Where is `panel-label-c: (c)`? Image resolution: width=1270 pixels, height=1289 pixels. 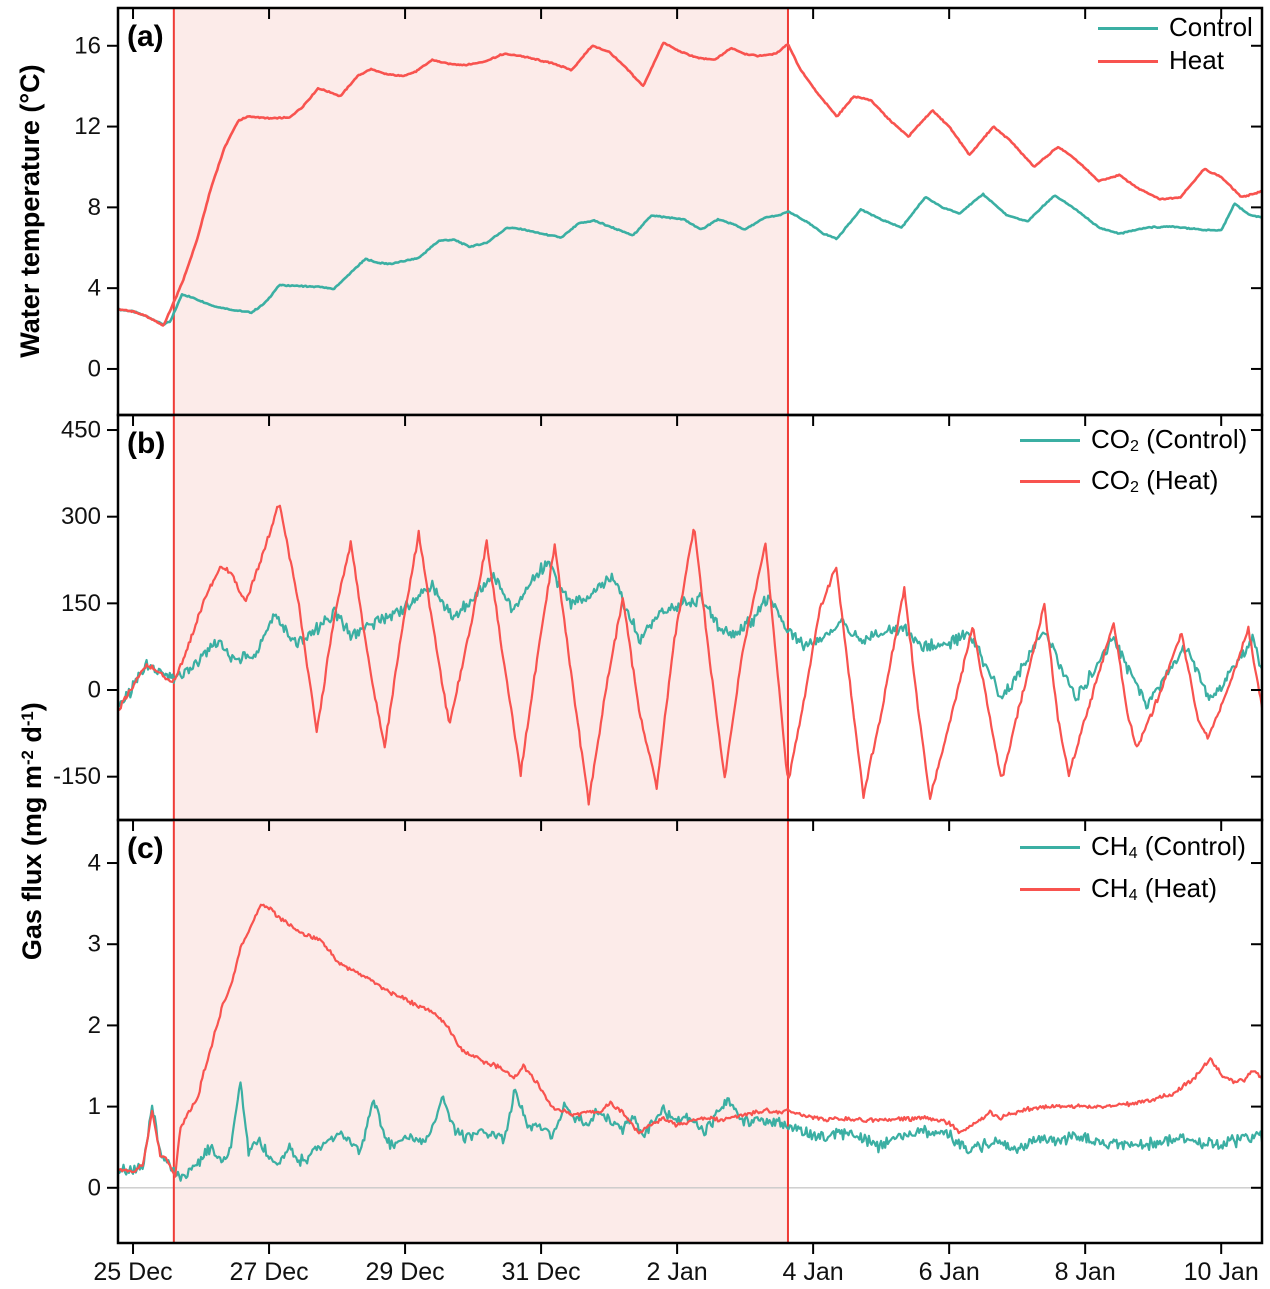 panel-label-c: (c) is located at coordinates (145, 848).